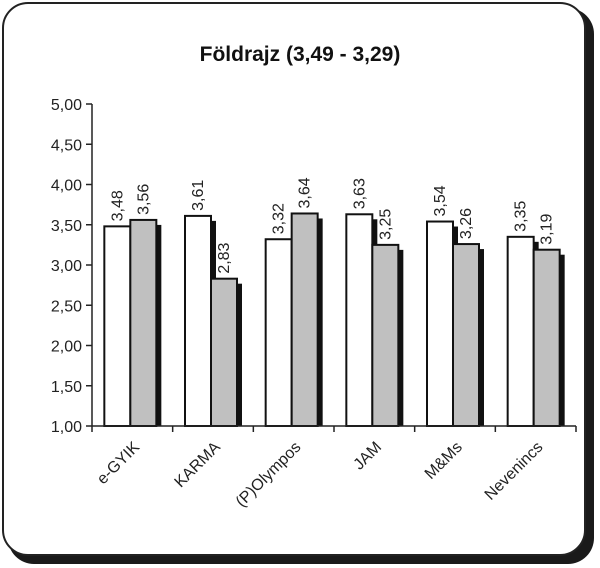 The height and width of the screenshot is (568, 600). I want to click on data-label: 2,83, so click(224, 257).